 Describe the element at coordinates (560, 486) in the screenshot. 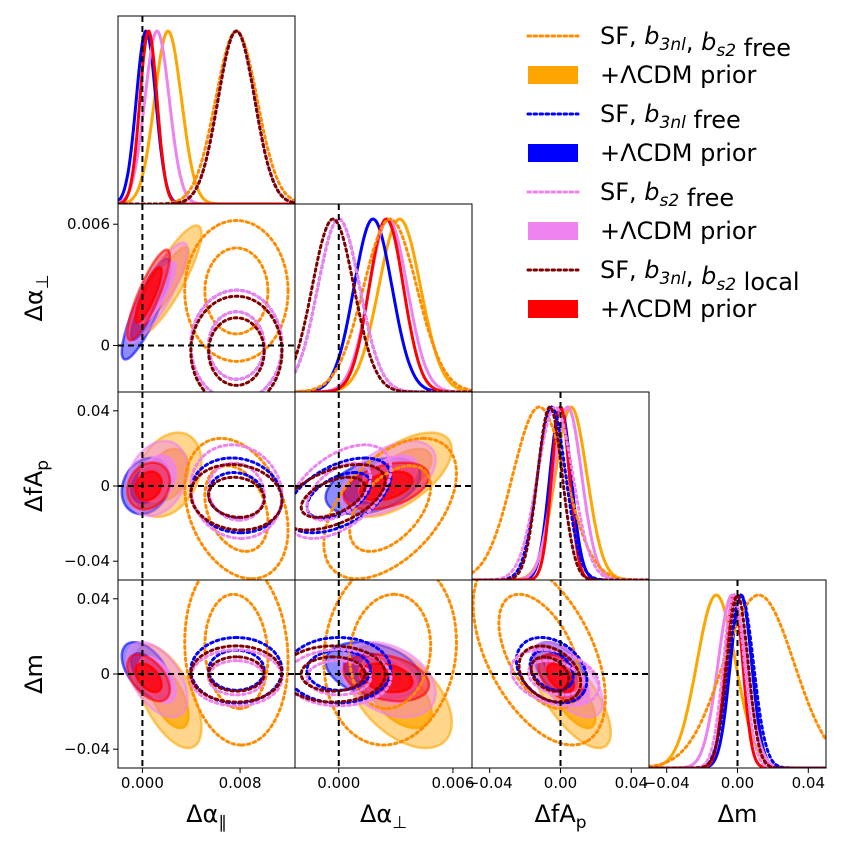

I see `panel-1d-fAp` at that location.